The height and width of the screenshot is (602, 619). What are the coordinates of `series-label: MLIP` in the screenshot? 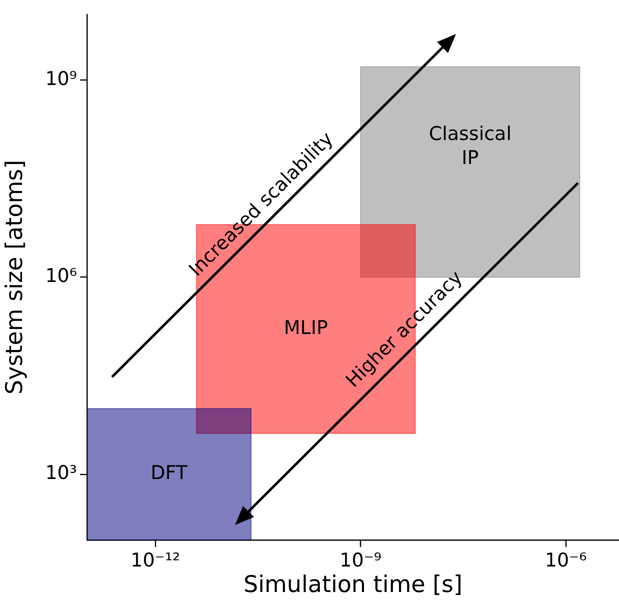 It's located at (306, 327).